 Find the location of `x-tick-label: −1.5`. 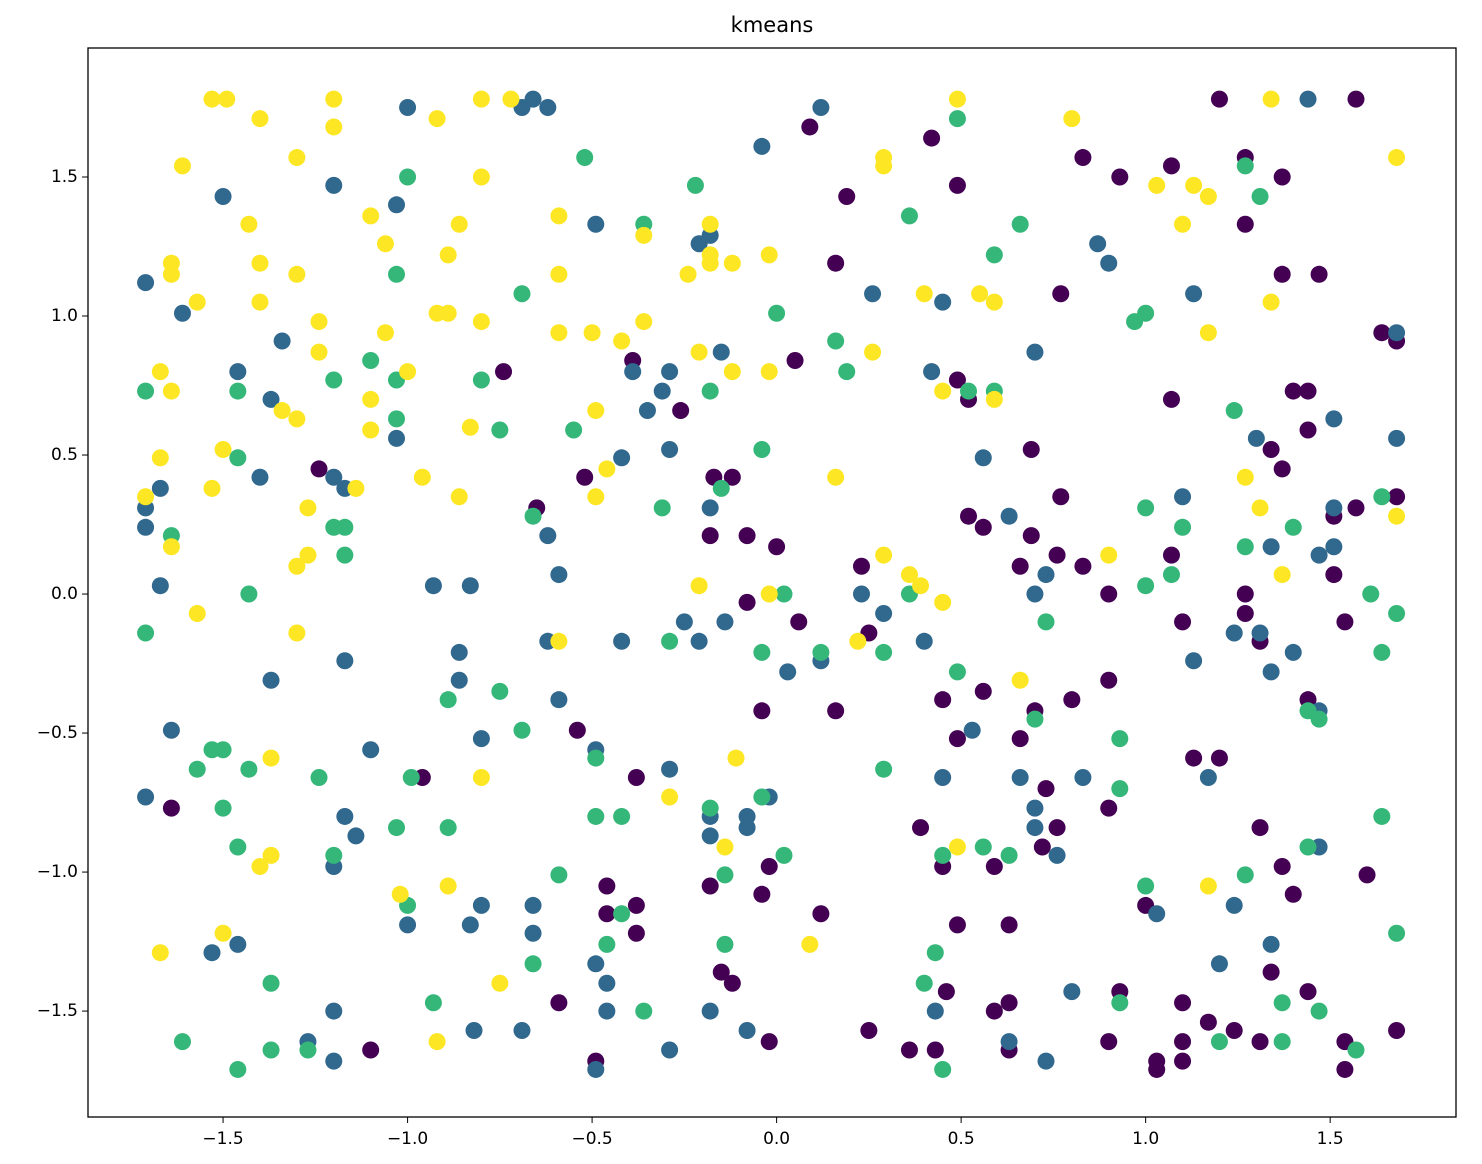

x-tick-label: −1.5 is located at coordinates (222, 1139).